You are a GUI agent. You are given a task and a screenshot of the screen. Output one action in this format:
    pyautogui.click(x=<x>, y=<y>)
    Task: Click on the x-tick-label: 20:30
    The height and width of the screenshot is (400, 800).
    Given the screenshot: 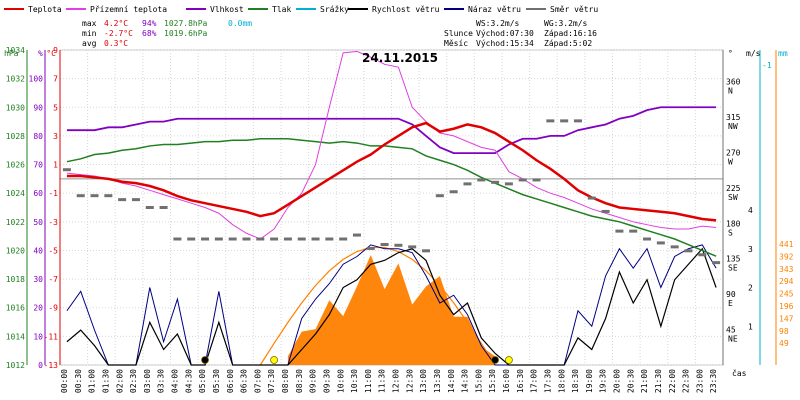 What is the action you would take?
    pyautogui.click(x=630, y=381)
    